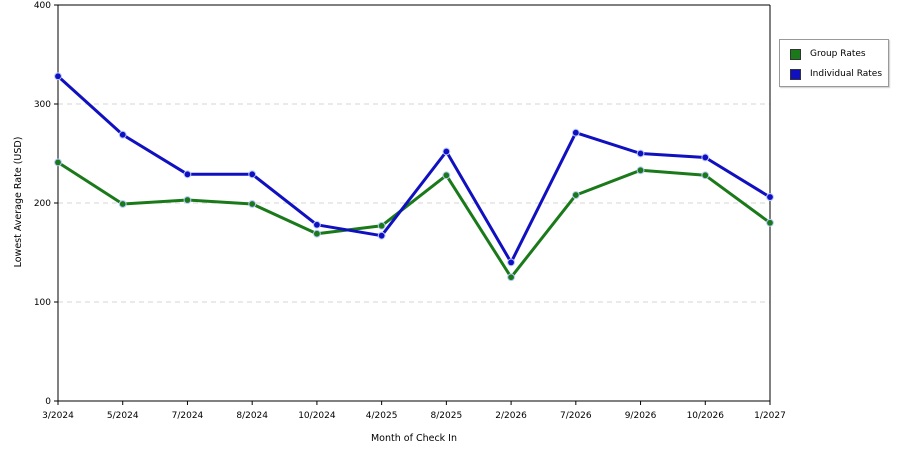 The width and height of the screenshot is (900, 450). I want to click on x-tick-label-4: 10/2024, so click(317, 416).